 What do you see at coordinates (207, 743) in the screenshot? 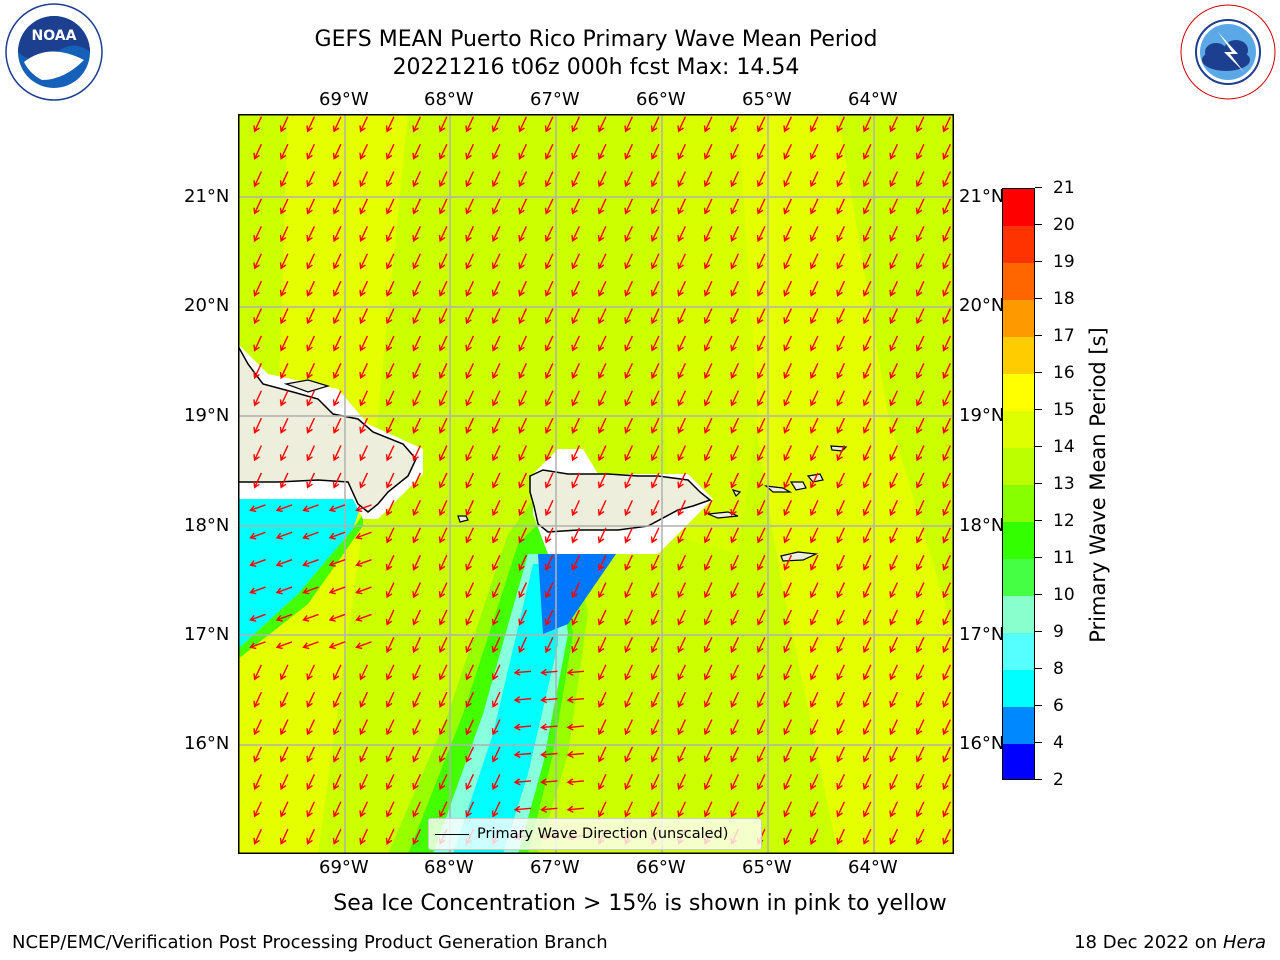
I see `lat-label-left: 16°N` at bounding box center [207, 743].